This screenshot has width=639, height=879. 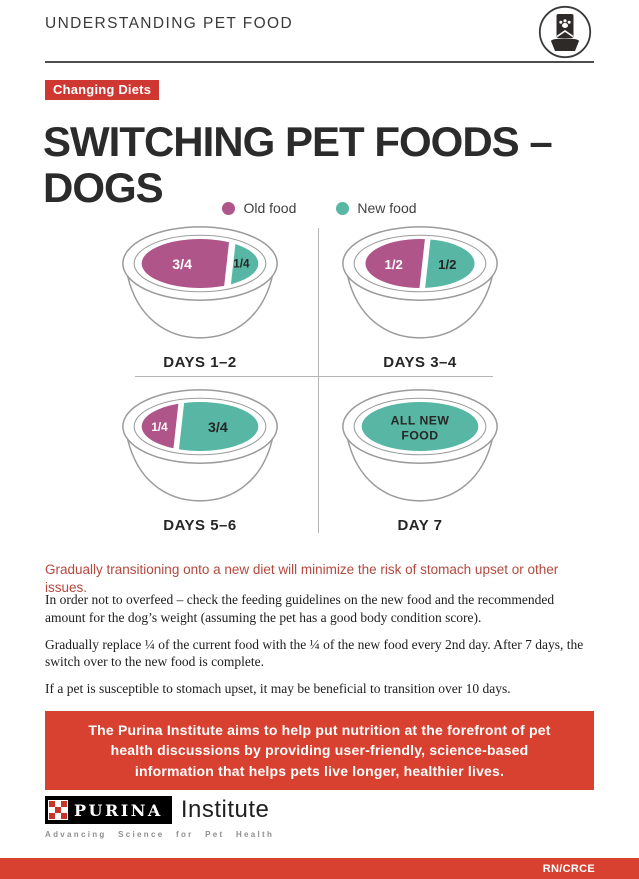 What do you see at coordinates (102, 90) in the screenshot?
I see `category-badge: Changing Diets` at bounding box center [102, 90].